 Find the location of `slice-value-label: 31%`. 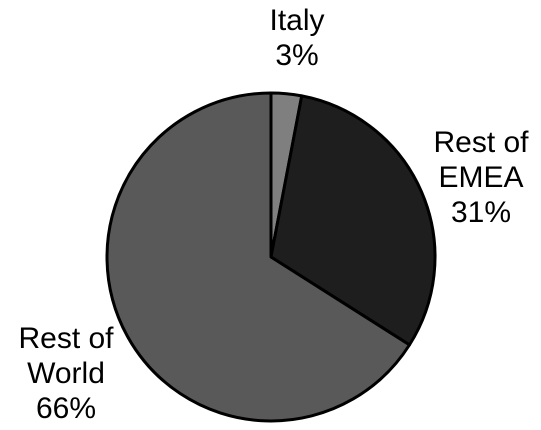

slice-value-label: 31% is located at coordinates (481, 212).